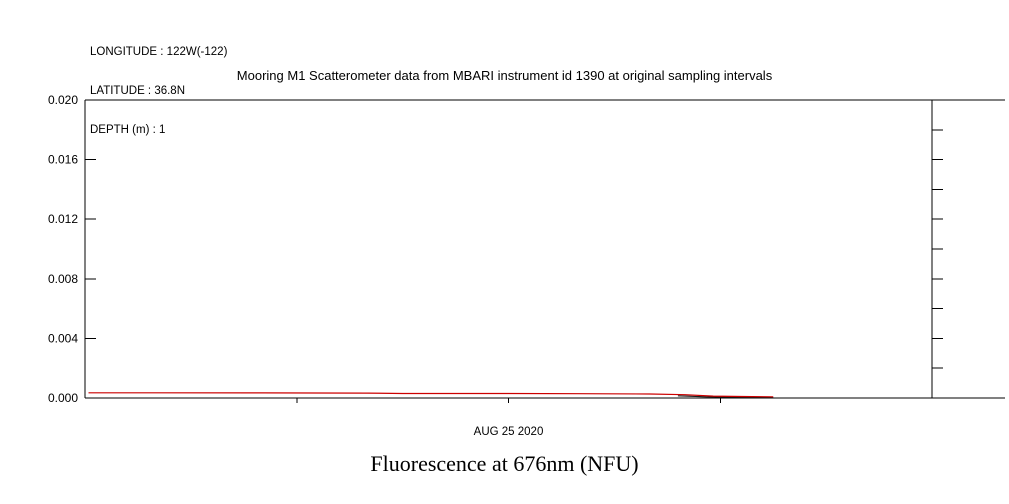 This screenshot has width=1009, height=504. Describe the element at coordinates (128, 130) in the screenshot. I see `depth-label: DEPTH (m) : 1` at that location.